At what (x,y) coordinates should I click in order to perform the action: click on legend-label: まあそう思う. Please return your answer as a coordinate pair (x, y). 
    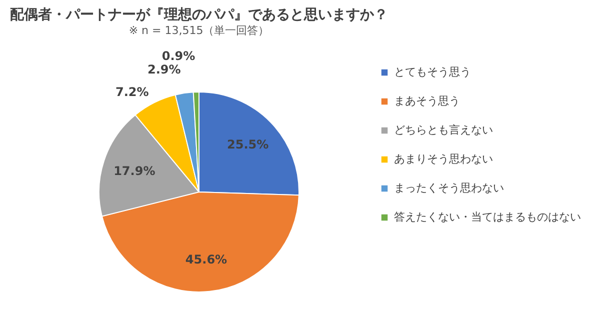
    Looking at the image, I should click on (427, 101).